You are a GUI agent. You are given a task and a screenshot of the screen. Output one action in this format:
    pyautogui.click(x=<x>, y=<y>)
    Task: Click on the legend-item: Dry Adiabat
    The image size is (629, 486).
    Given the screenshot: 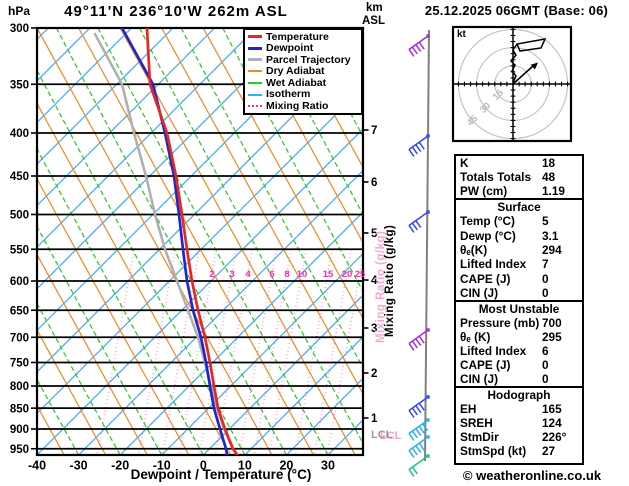 What is the action you would take?
    pyautogui.click(x=304, y=71)
    